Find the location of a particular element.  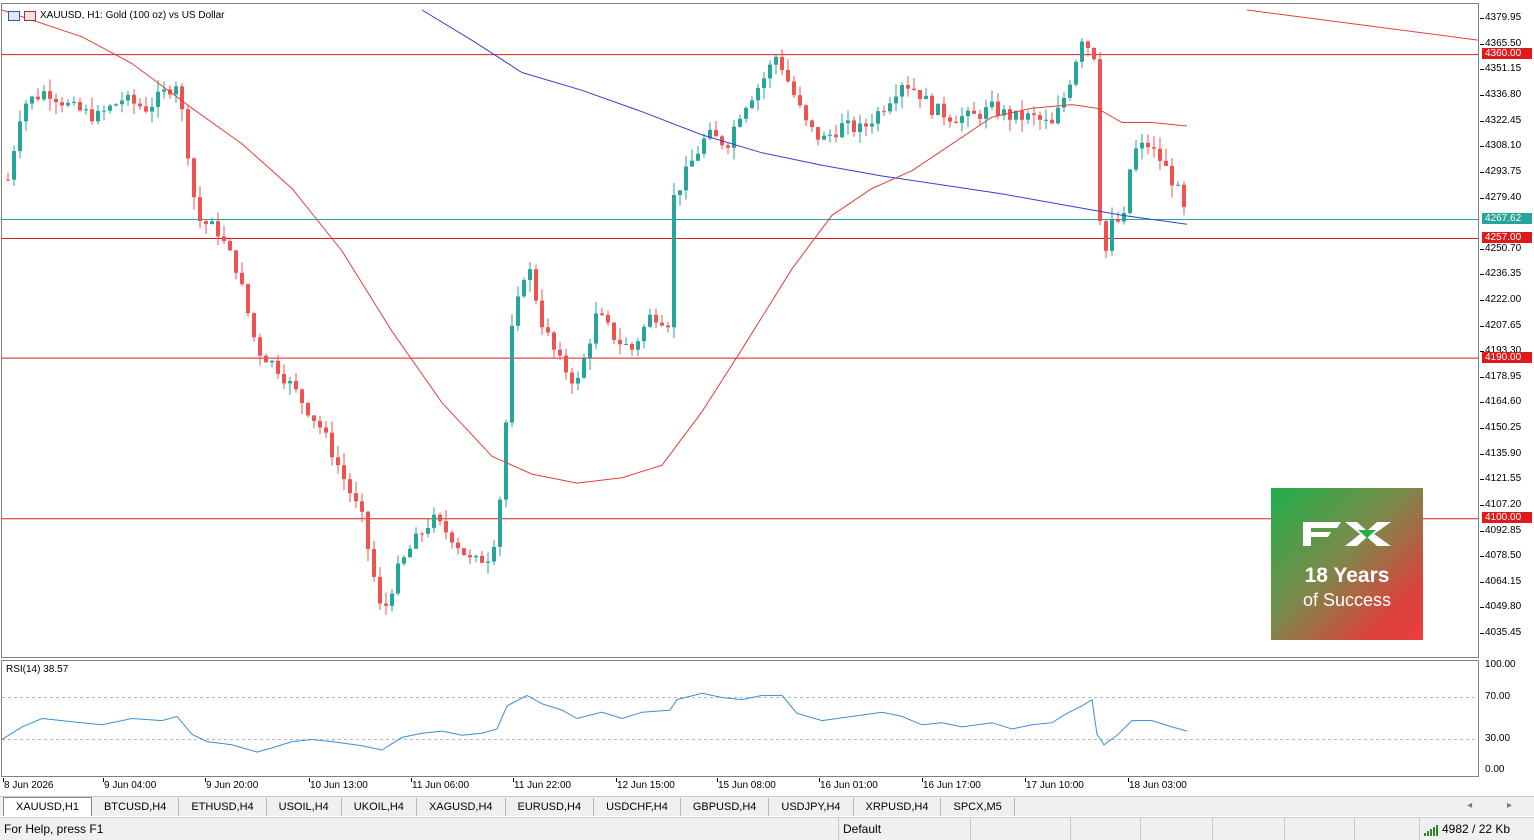

chart-tab: XAGUSD,H4 is located at coordinates (461, 807).